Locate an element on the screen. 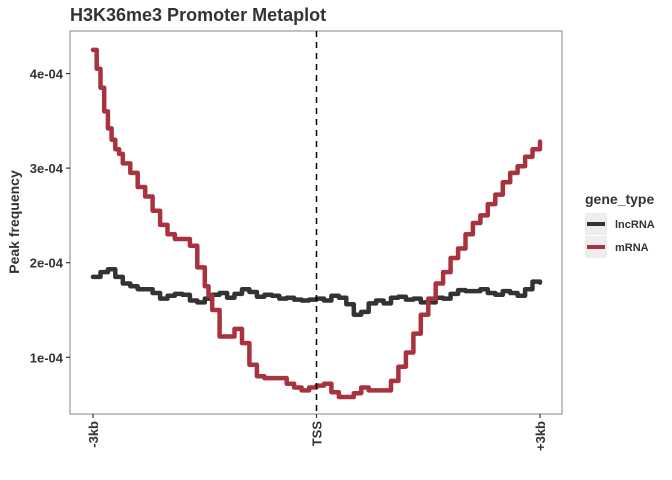 The height and width of the screenshot is (480, 672). y-axis-title: Peak frequency is located at coordinates (14, 222).